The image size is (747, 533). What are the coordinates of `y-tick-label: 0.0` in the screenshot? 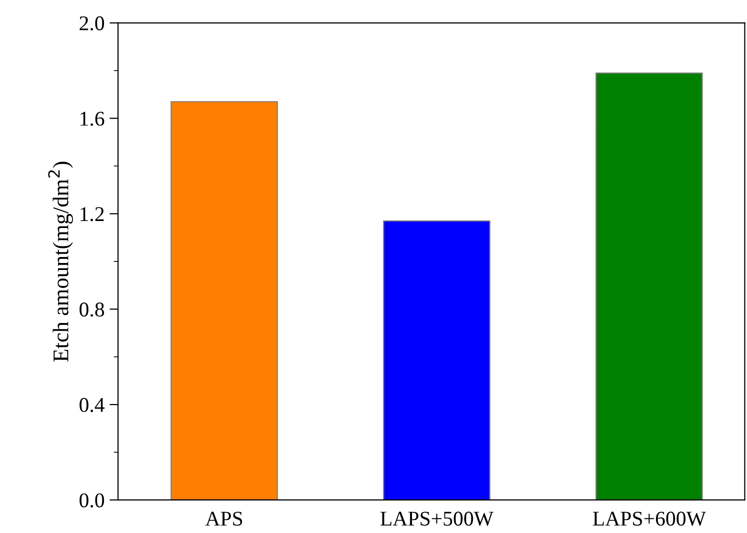 It's located at (92, 500).